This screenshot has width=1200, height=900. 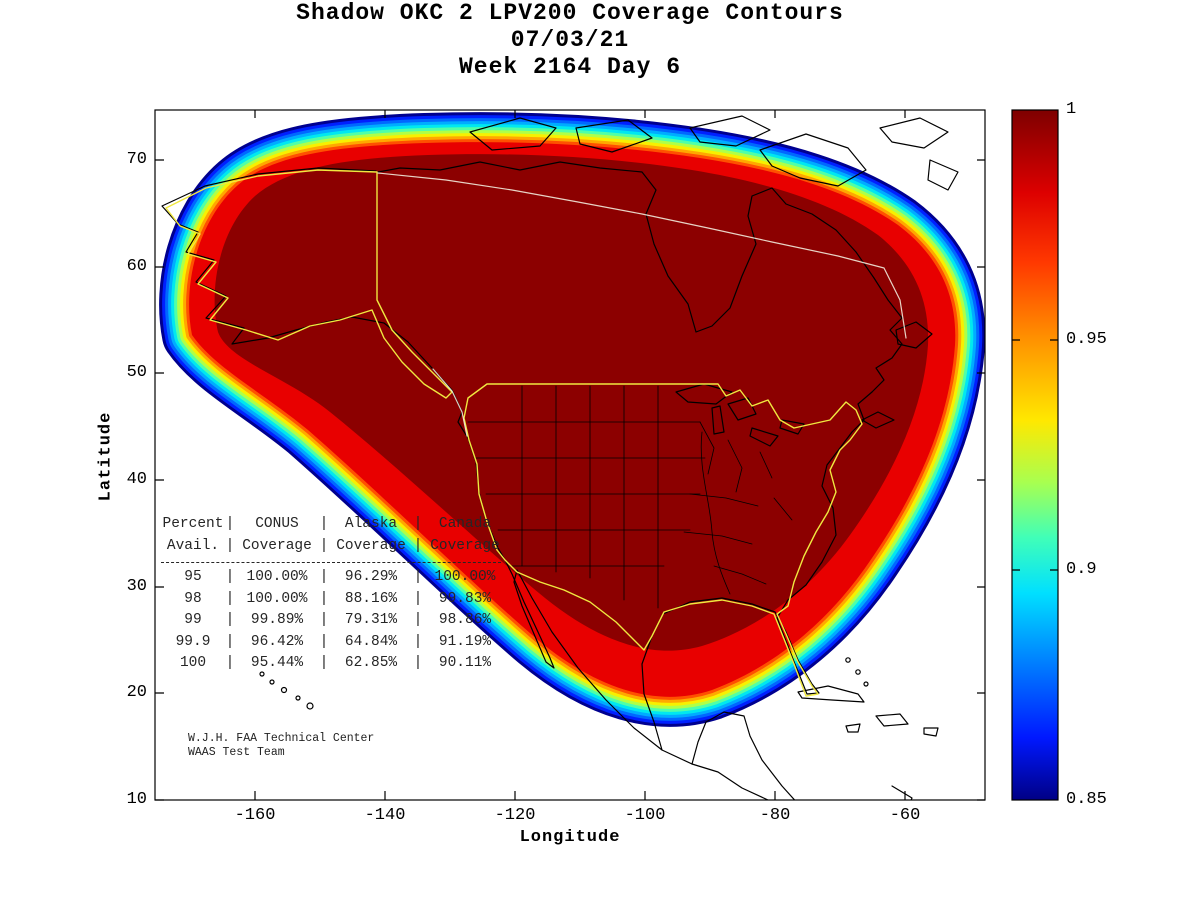 I want to click on alaska-coastline, so click(x=315, y=303).